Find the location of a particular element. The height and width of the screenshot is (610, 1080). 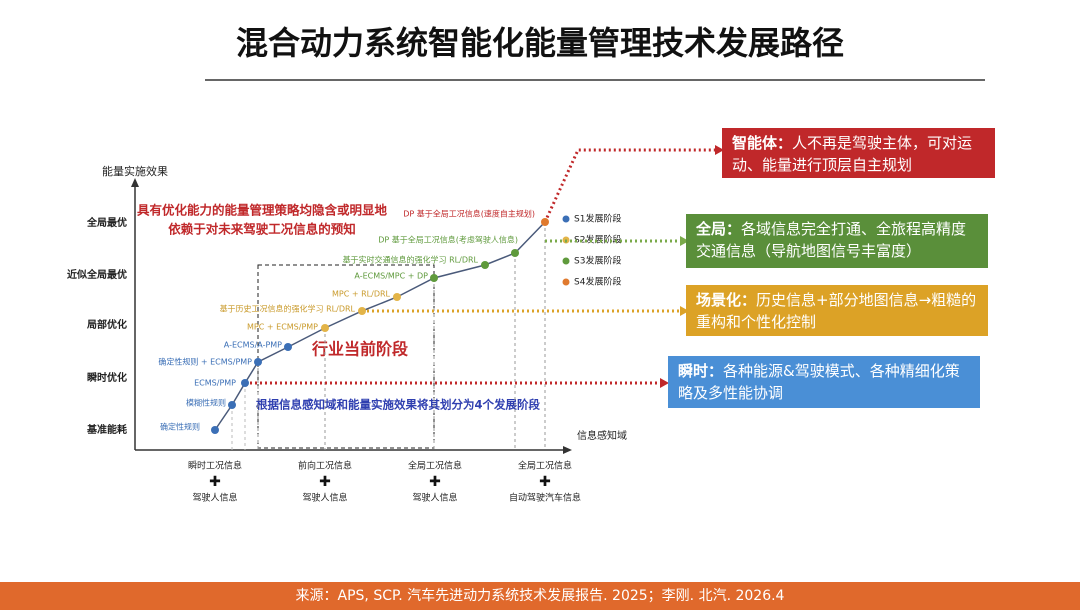

x-group-top: 瞬时工况信息 is located at coordinates (215, 466).